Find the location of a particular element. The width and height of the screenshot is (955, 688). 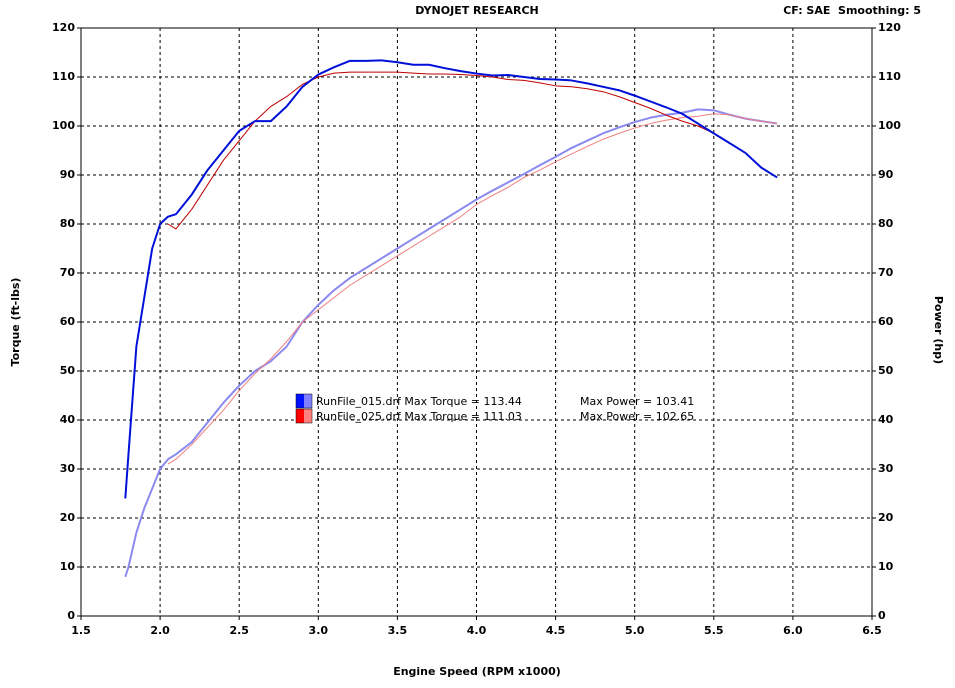

x-tick-label: 6.5 is located at coordinates (872, 630).